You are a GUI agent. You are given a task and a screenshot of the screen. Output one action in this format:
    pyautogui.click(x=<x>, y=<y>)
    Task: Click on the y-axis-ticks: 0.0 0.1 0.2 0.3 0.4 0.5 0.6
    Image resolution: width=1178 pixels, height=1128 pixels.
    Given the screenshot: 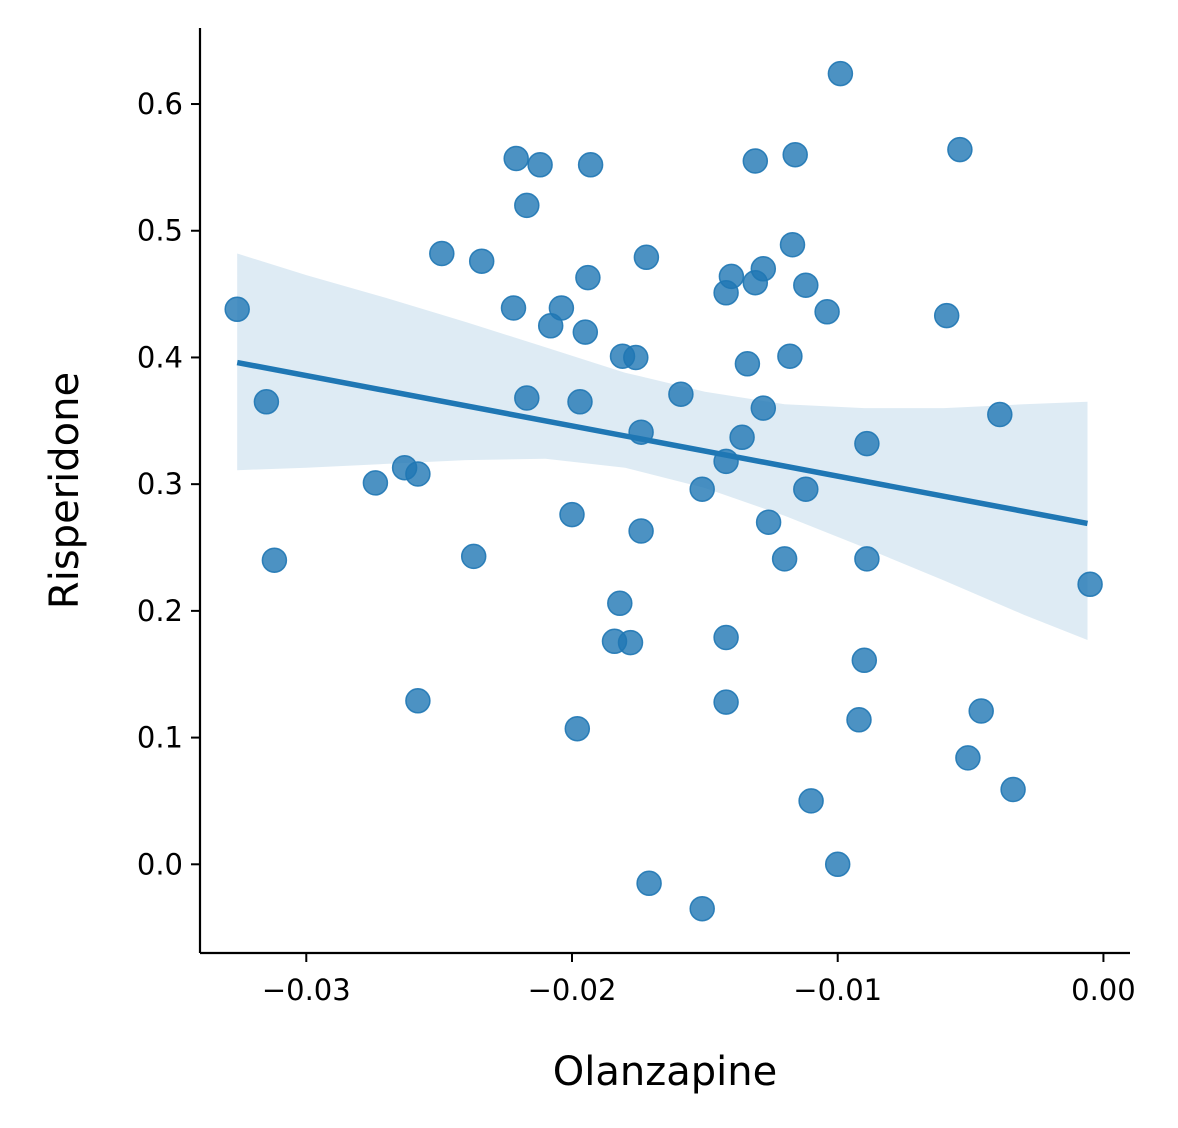 What is the action you would take?
    pyautogui.click(x=168, y=484)
    